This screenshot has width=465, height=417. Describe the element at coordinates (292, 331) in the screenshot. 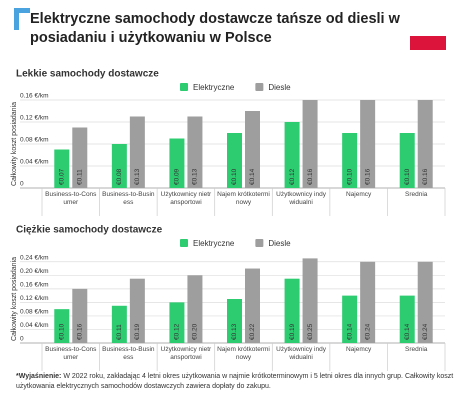

I see `value-label: €0.19` at that location.